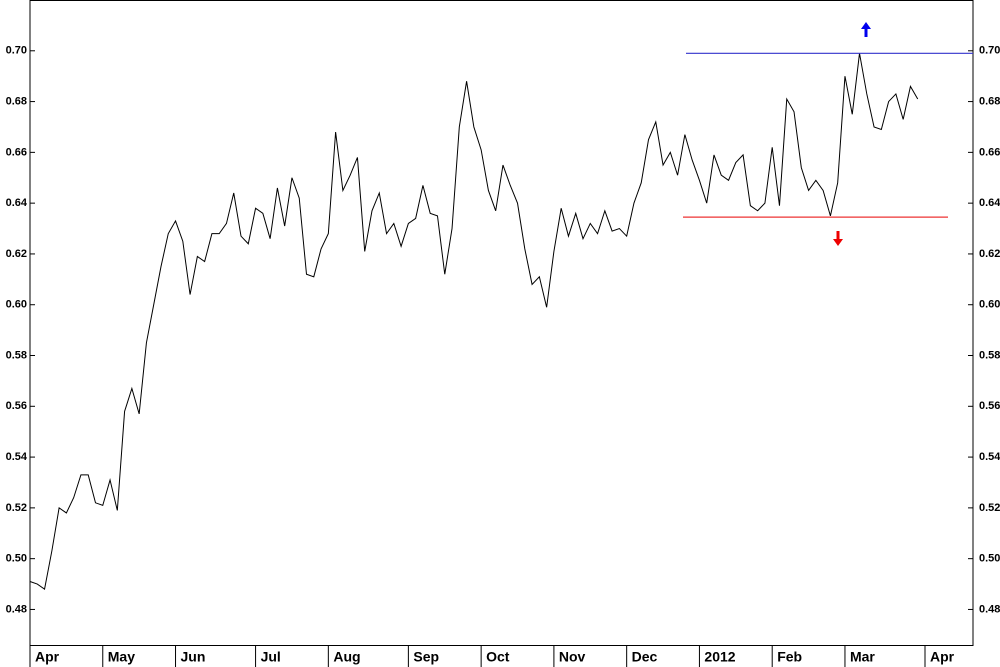 The image size is (1000, 667). I want to click on x-tick-label: Nov, so click(572, 657).